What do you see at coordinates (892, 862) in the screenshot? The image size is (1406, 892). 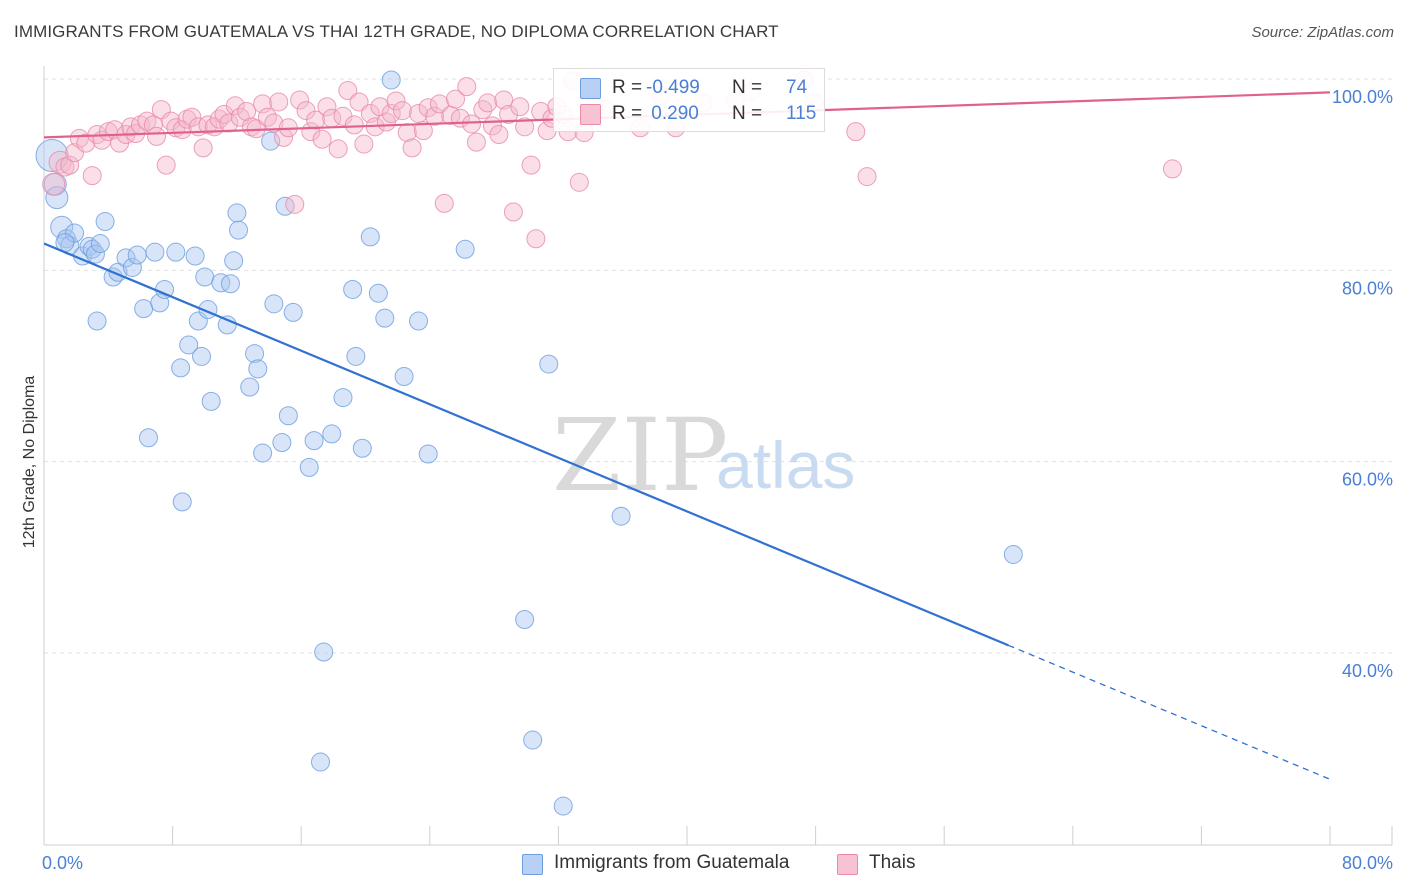 I see `bottom-legend-label-thais: Thais` at bounding box center [892, 862].